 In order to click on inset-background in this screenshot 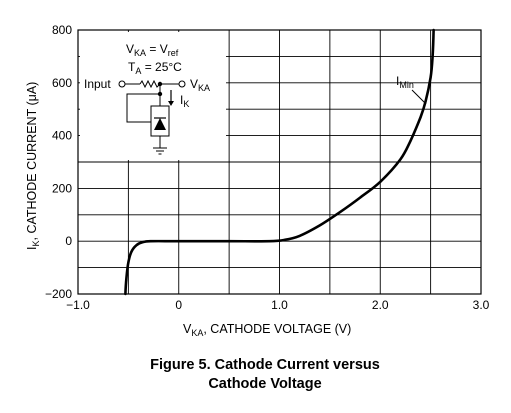, I will do `click(153, 96)`.